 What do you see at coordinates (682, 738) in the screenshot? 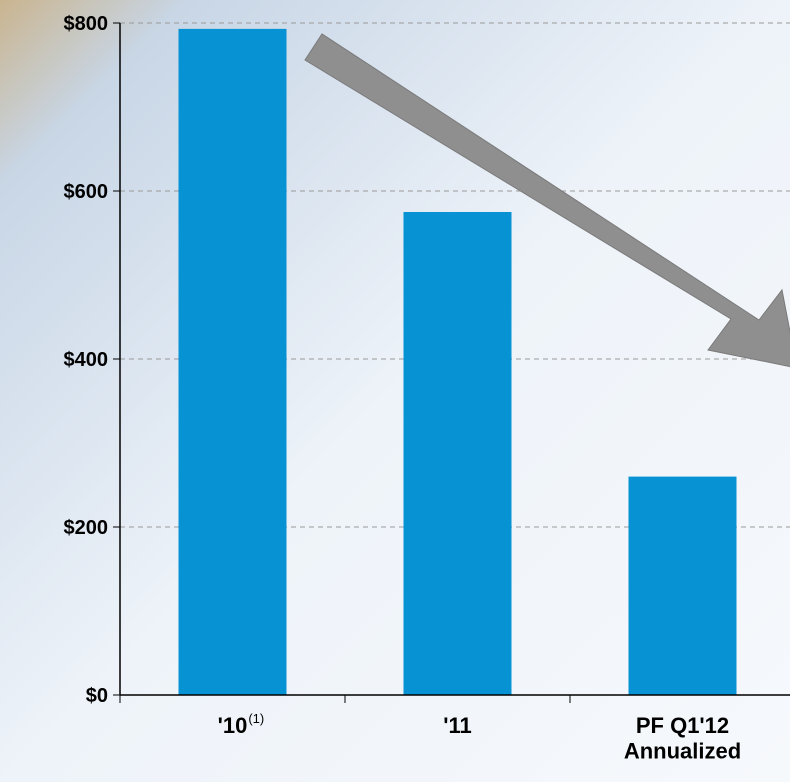
I see `x-tick-label: PF Q1'12 Annualized` at bounding box center [682, 738].